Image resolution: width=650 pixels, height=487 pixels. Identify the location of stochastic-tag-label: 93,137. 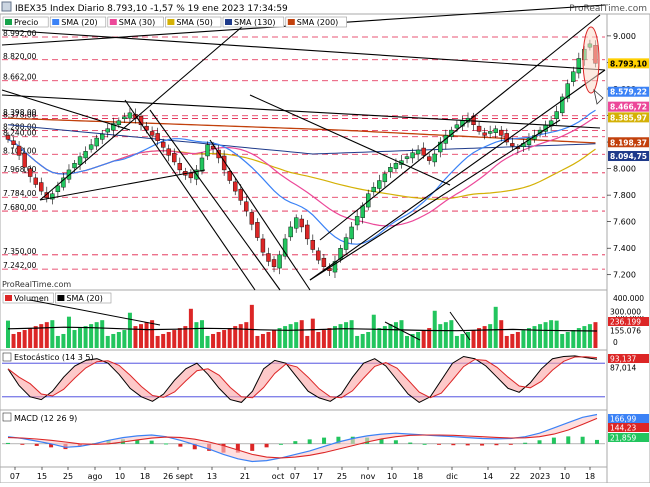
(623, 359).